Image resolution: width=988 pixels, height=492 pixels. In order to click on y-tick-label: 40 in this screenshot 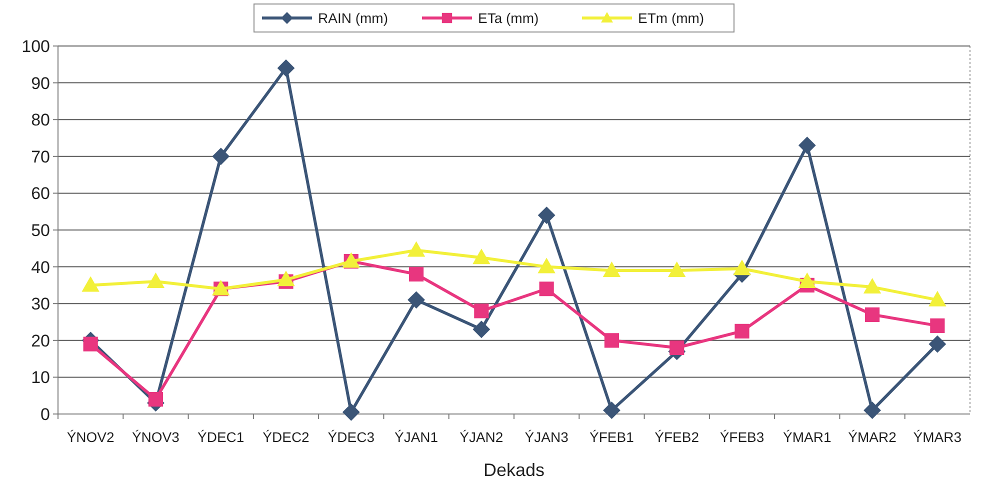, I will do `click(40, 267)`.